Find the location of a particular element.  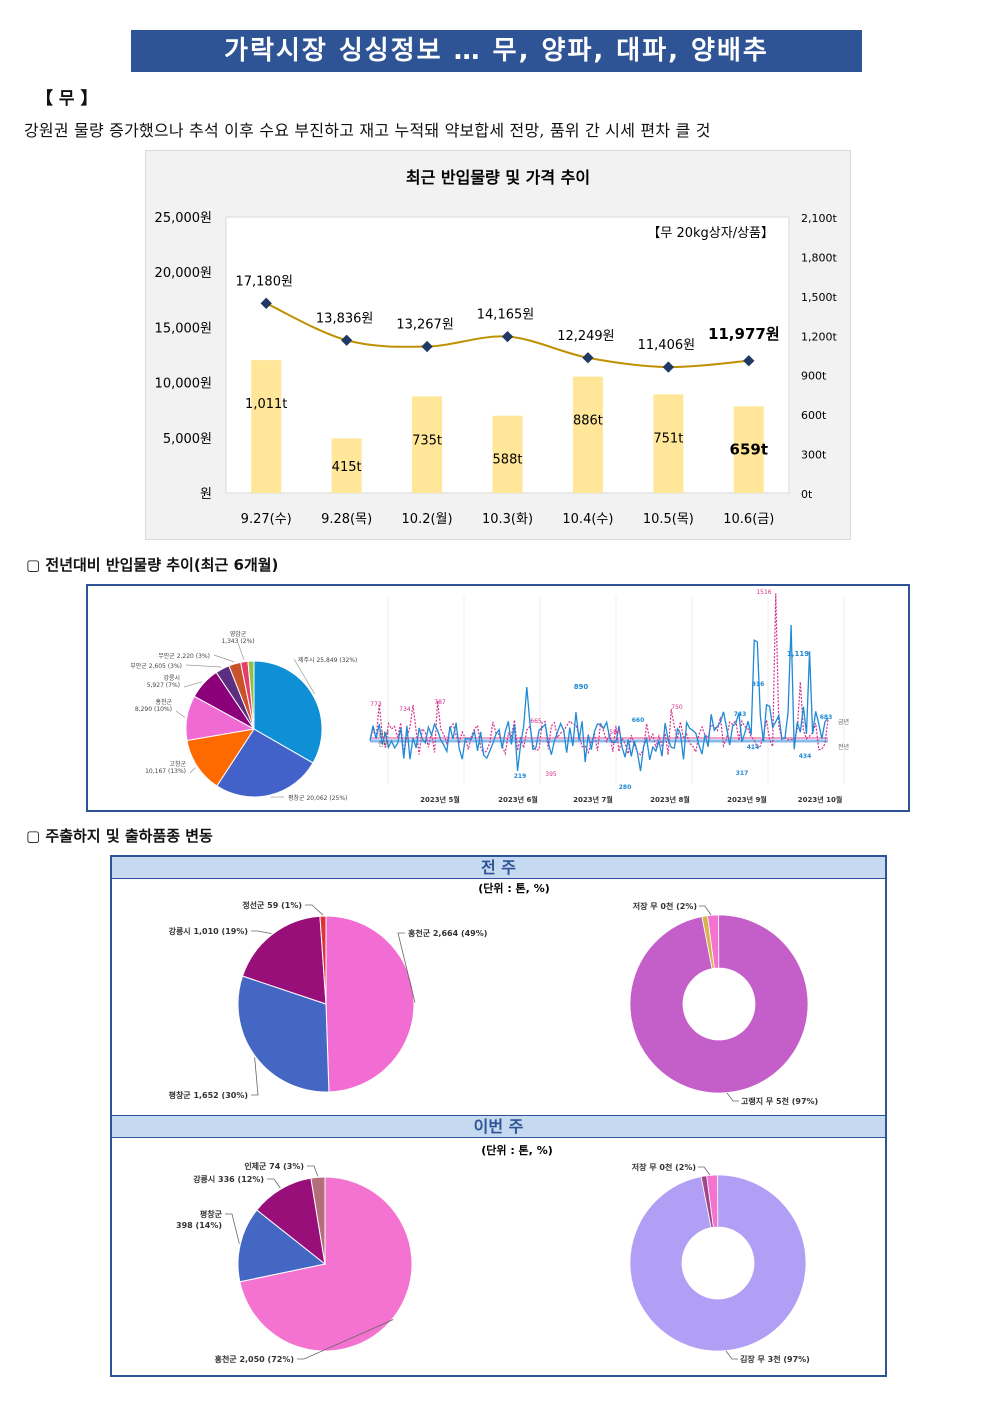

x-tick-label: 10.4(수) is located at coordinates (587, 519).